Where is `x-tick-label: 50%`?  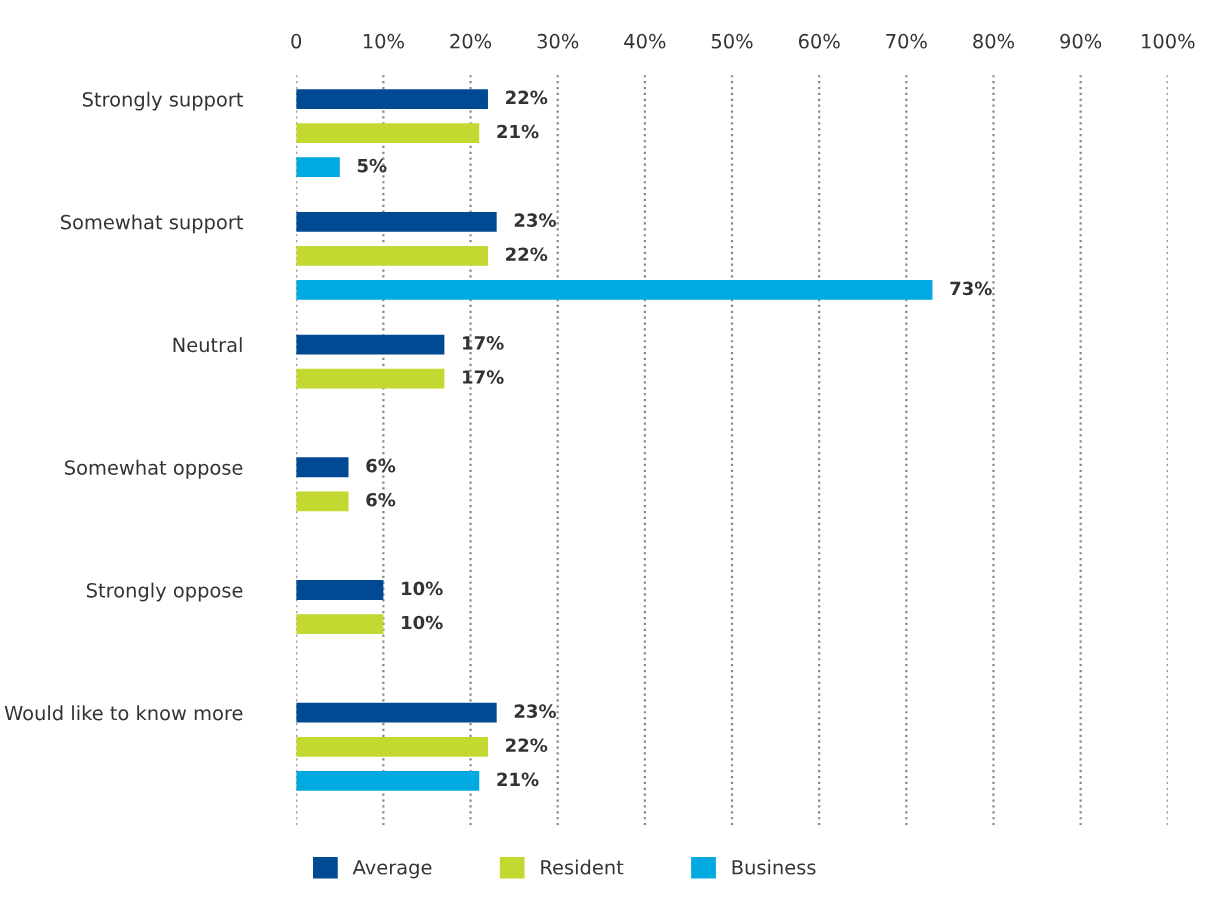
x-tick-label: 50% is located at coordinates (732, 41).